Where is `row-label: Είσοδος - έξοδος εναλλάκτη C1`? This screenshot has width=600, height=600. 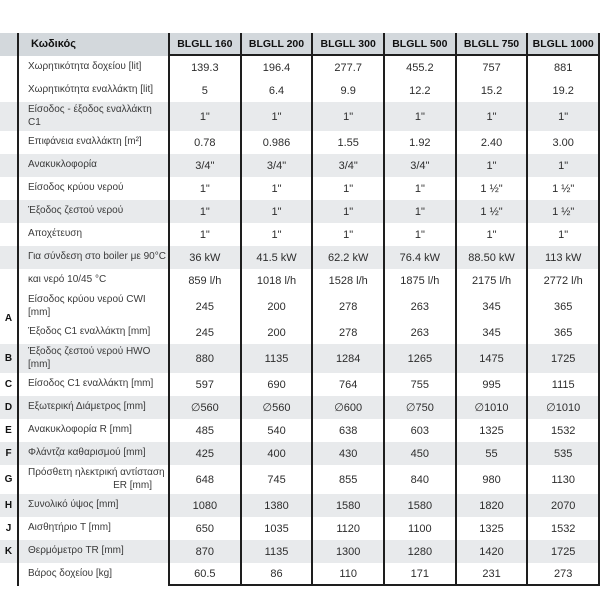 row-label: Είσοδος - έξοδος εναλλάκτη C1 is located at coordinates (92, 116).